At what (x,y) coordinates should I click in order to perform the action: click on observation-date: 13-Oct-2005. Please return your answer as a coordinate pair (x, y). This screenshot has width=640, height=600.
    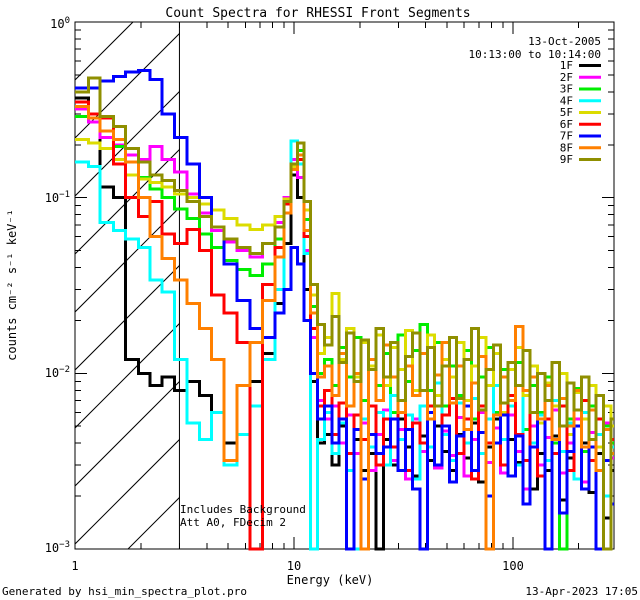
    Looking at the image, I should click on (564, 41).